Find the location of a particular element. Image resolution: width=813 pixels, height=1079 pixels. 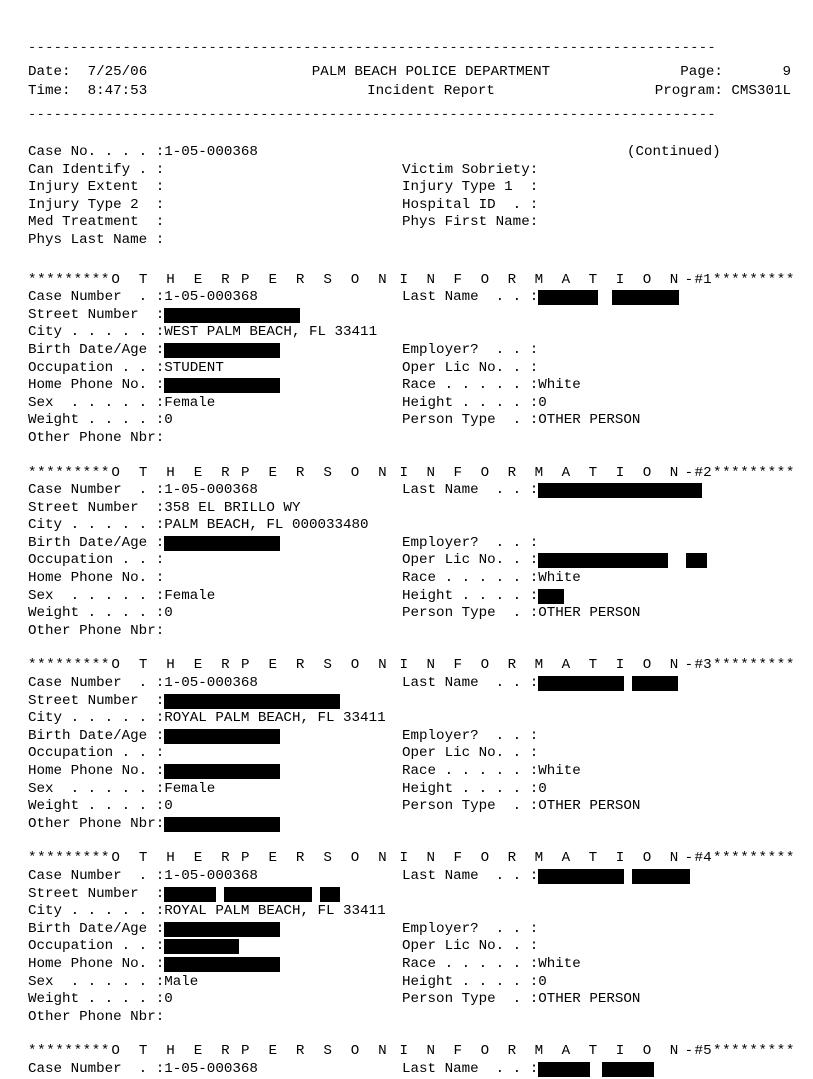

hospital-id-label: Hospital ID . : is located at coordinates (470, 204).